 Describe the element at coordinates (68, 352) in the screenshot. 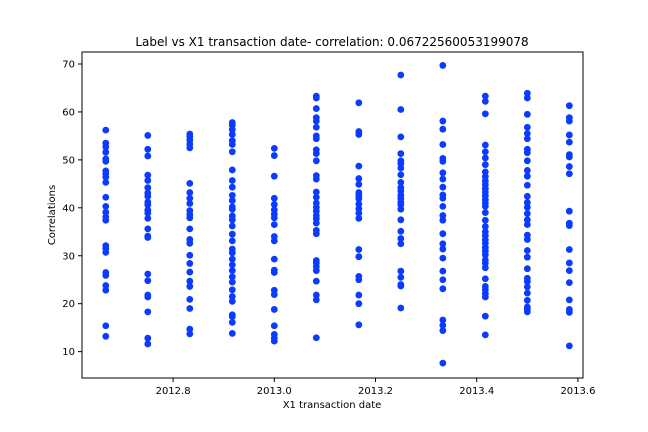

I see `y-tick-label: 10` at that location.